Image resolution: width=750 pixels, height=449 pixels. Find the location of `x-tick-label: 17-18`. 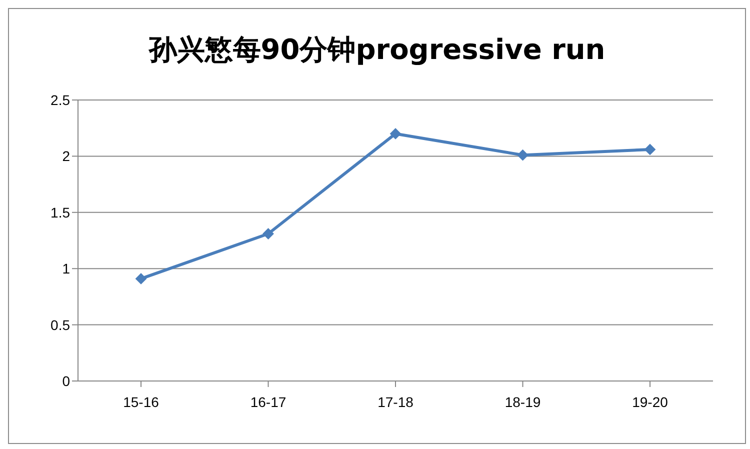

x-tick-label: 17-18 is located at coordinates (396, 402).